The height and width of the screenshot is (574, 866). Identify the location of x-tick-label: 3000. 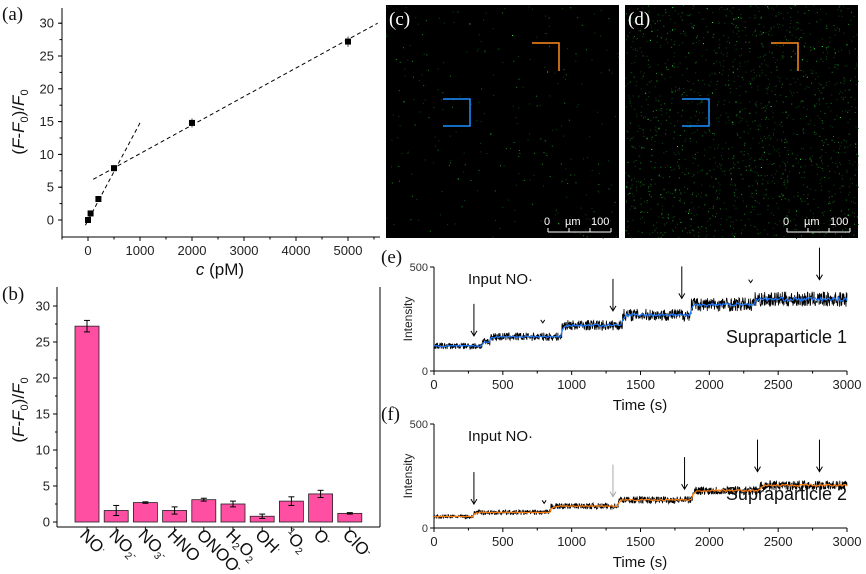
(847, 541).